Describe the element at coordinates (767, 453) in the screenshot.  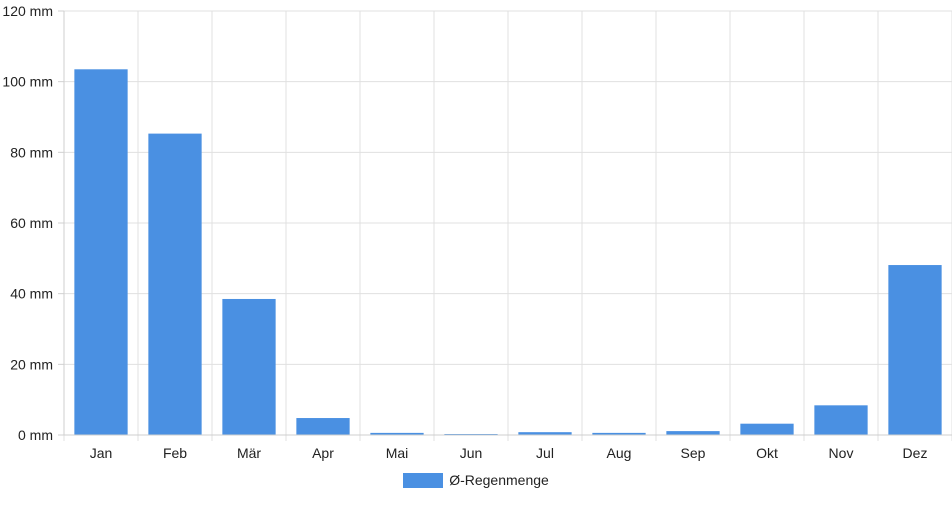
I see `x-tick-label: Okt` at that location.